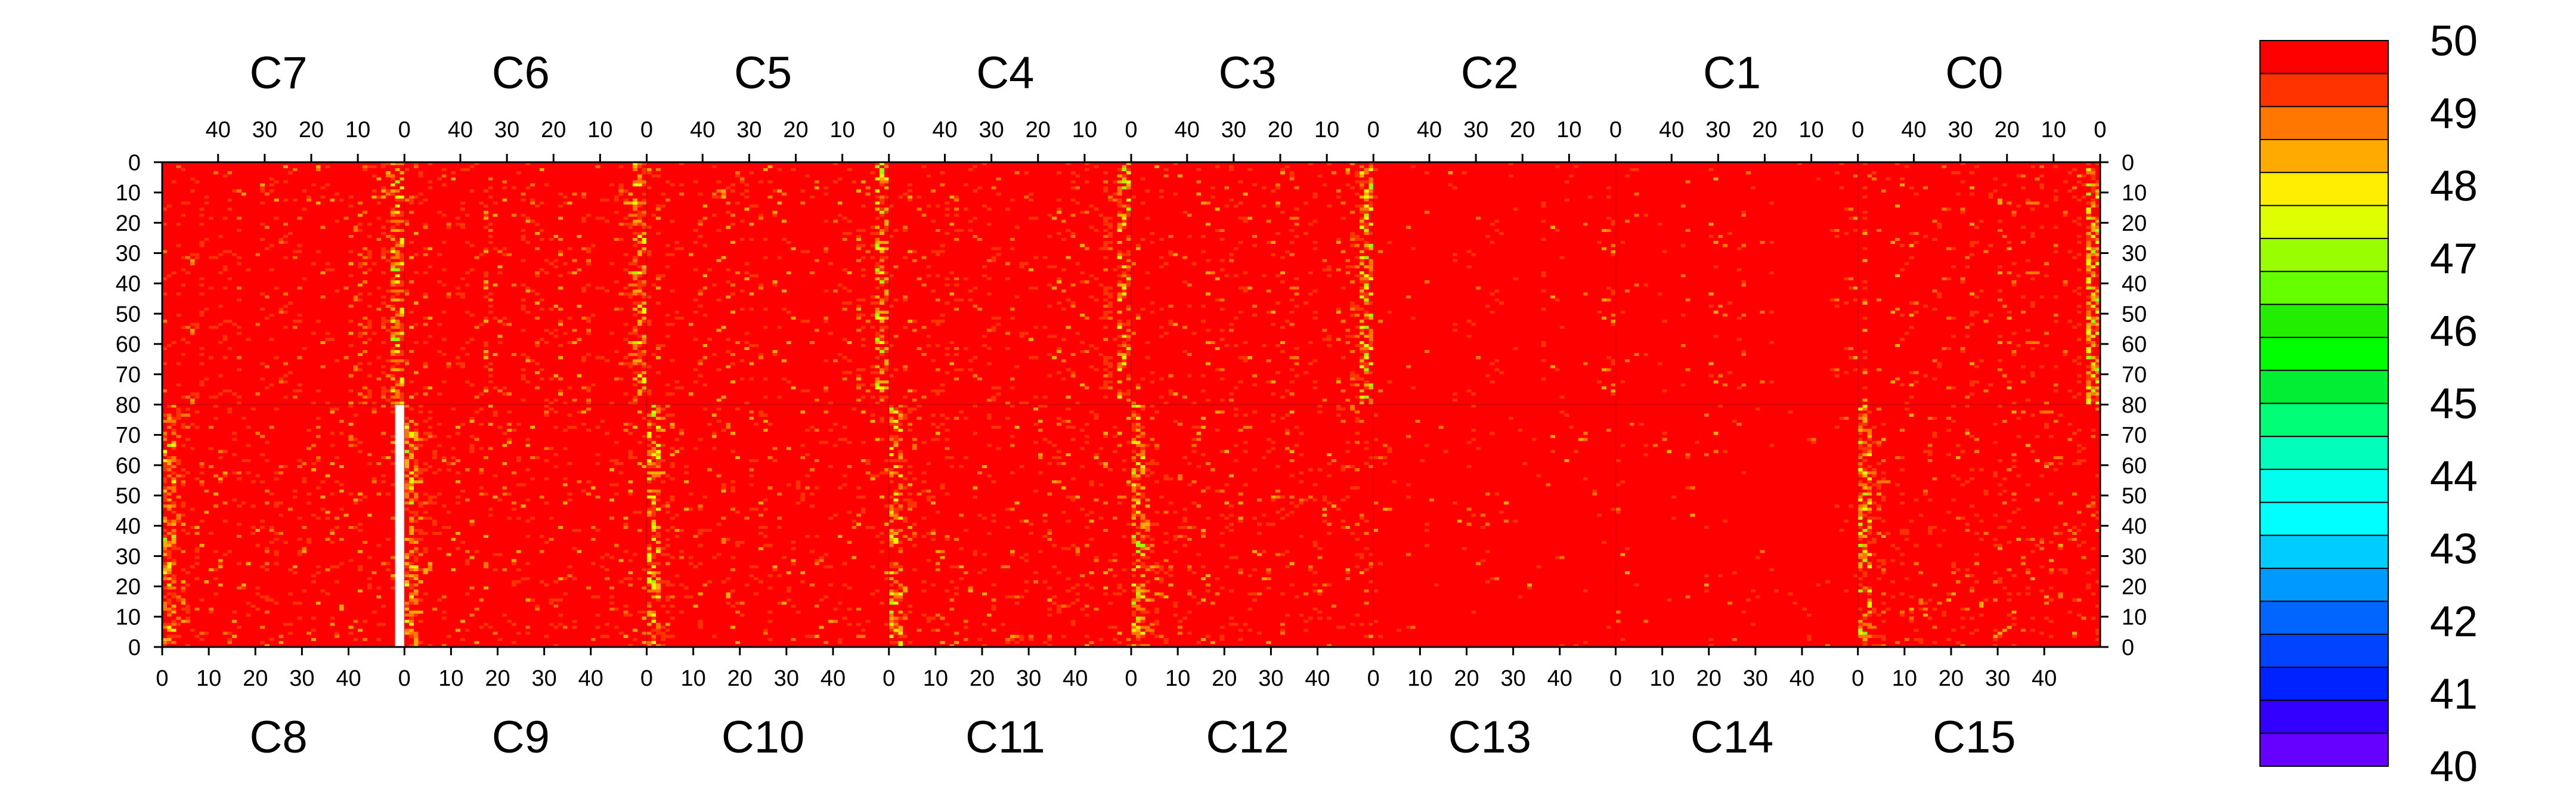  What do you see at coordinates (2134, 224) in the screenshot?
I see `y-tick-label-right-upper: 20` at bounding box center [2134, 224].